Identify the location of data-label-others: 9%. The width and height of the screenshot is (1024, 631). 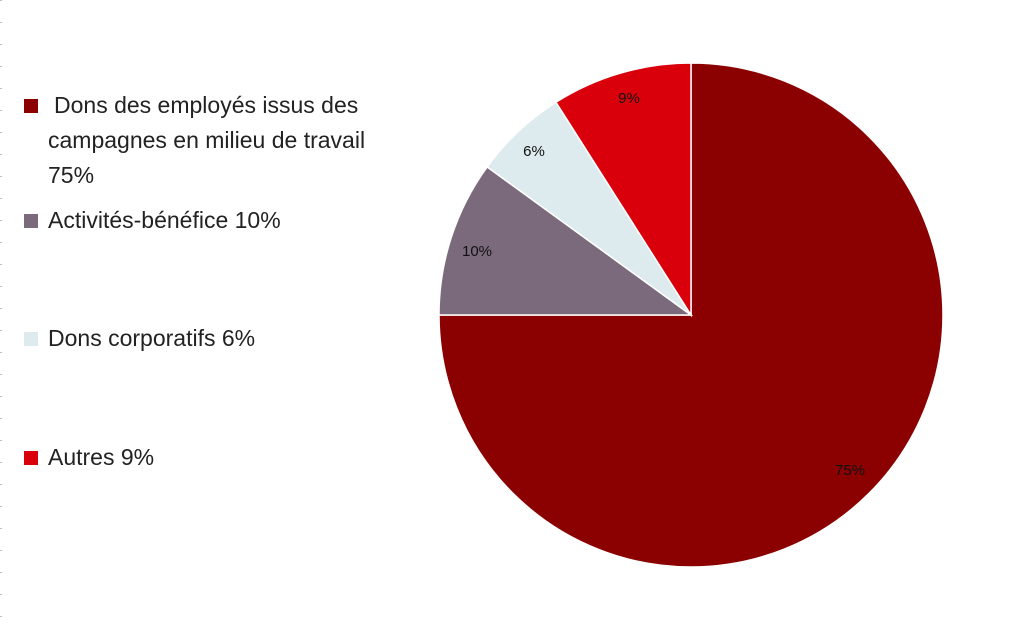
(629, 98).